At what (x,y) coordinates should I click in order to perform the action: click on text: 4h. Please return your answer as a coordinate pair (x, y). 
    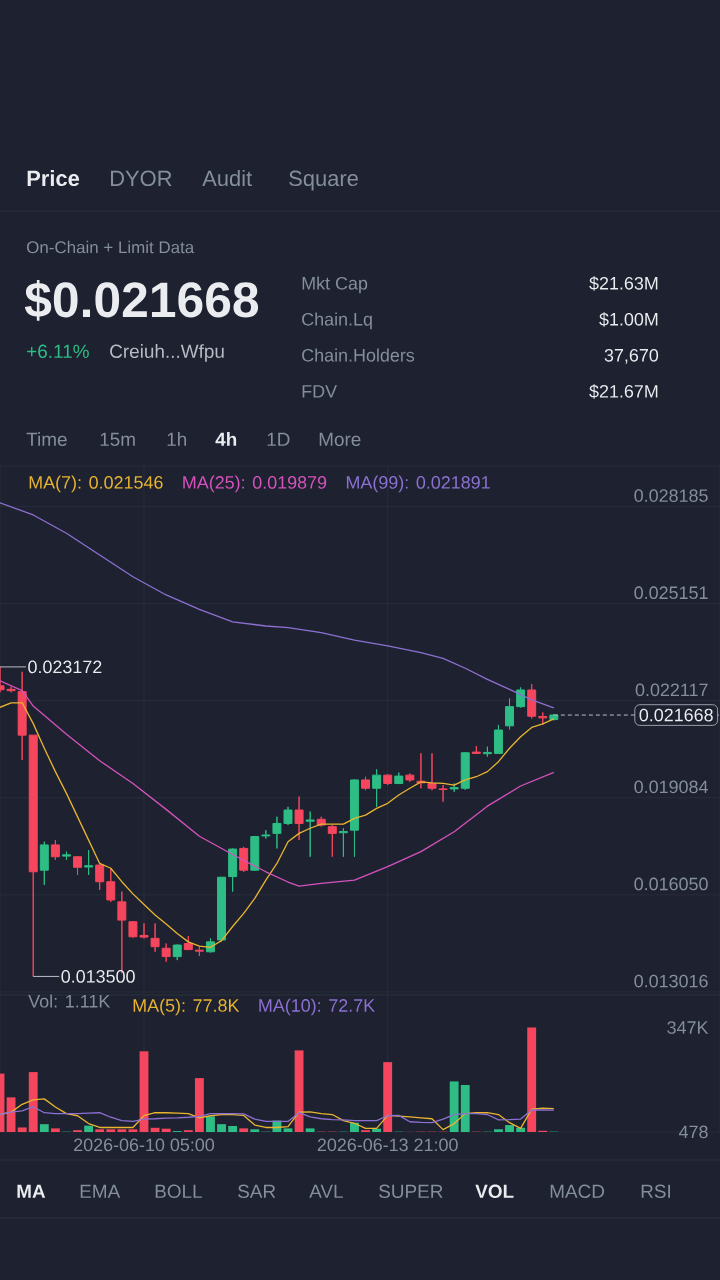
    Looking at the image, I should click on (226, 439).